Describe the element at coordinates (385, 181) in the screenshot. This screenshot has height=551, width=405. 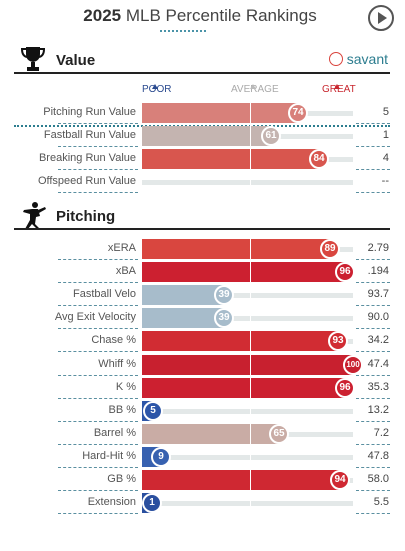
I see `metric-value: --` at that location.